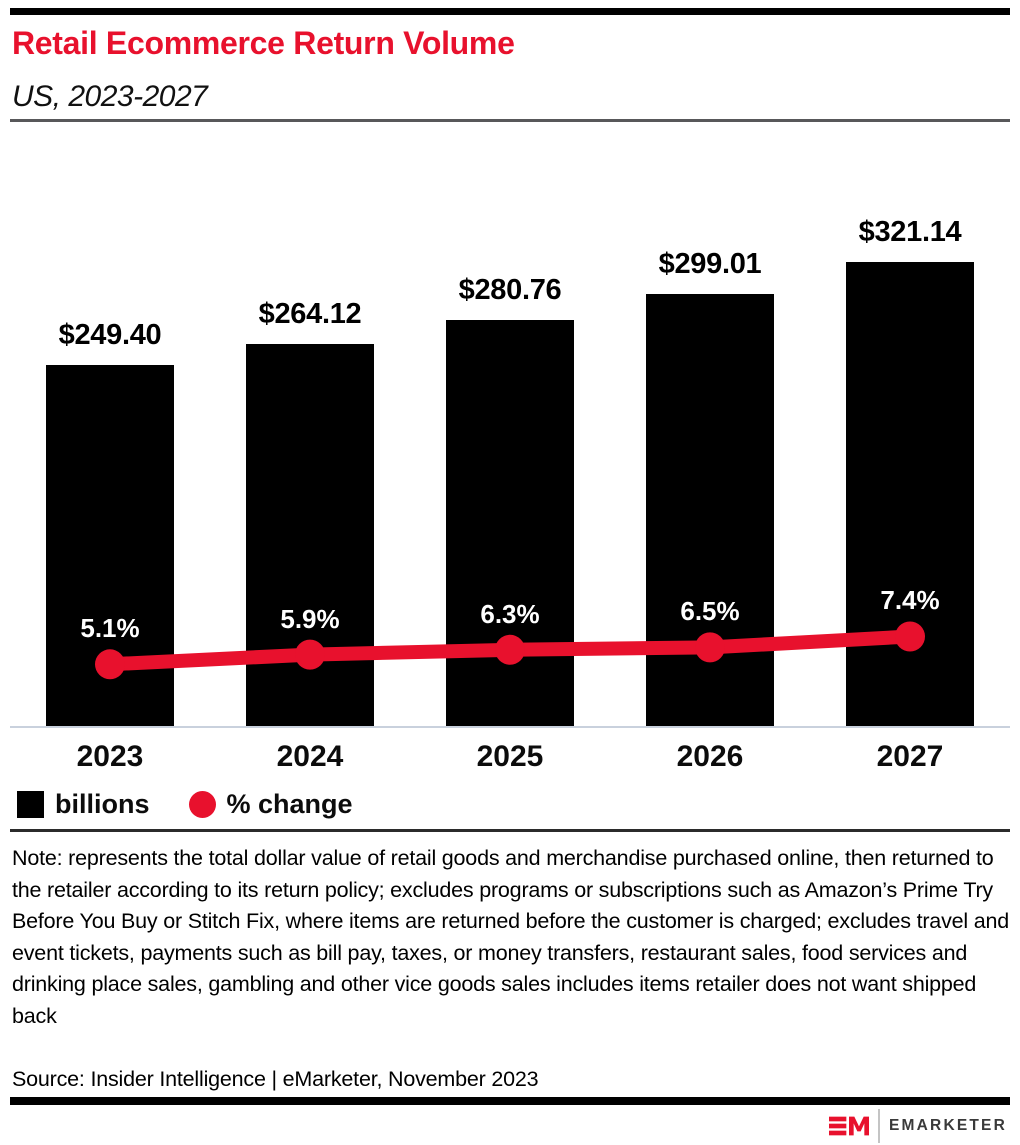 This screenshot has height=1145, width=1020. Describe the element at coordinates (110, 628) in the screenshot. I see `pct-change-label-2023: 5.1%` at that location.